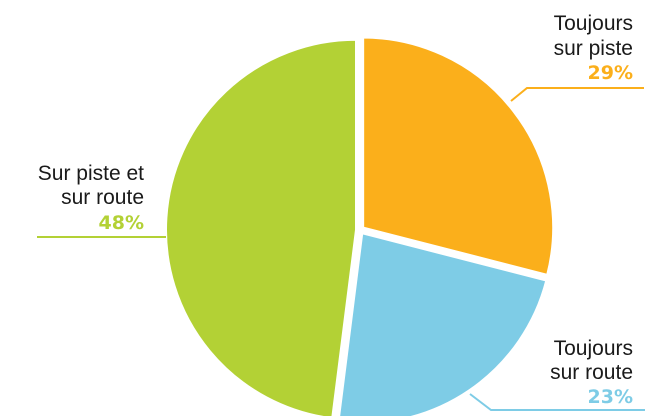 Image resolution: width=649 pixels, height=416 pixels. Describe the element at coordinates (121, 223) in the screenshot. I see `slice-value-label: 48%` at that location.